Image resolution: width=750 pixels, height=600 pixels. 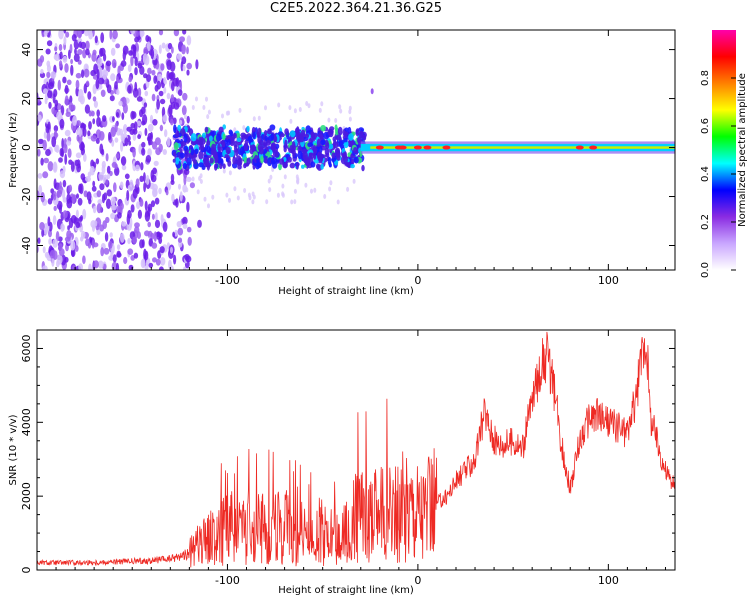 What do you see at coordinates (522, 147) in the screenshot?
I see `spectro-band-core` at bounding box center [522, 147].